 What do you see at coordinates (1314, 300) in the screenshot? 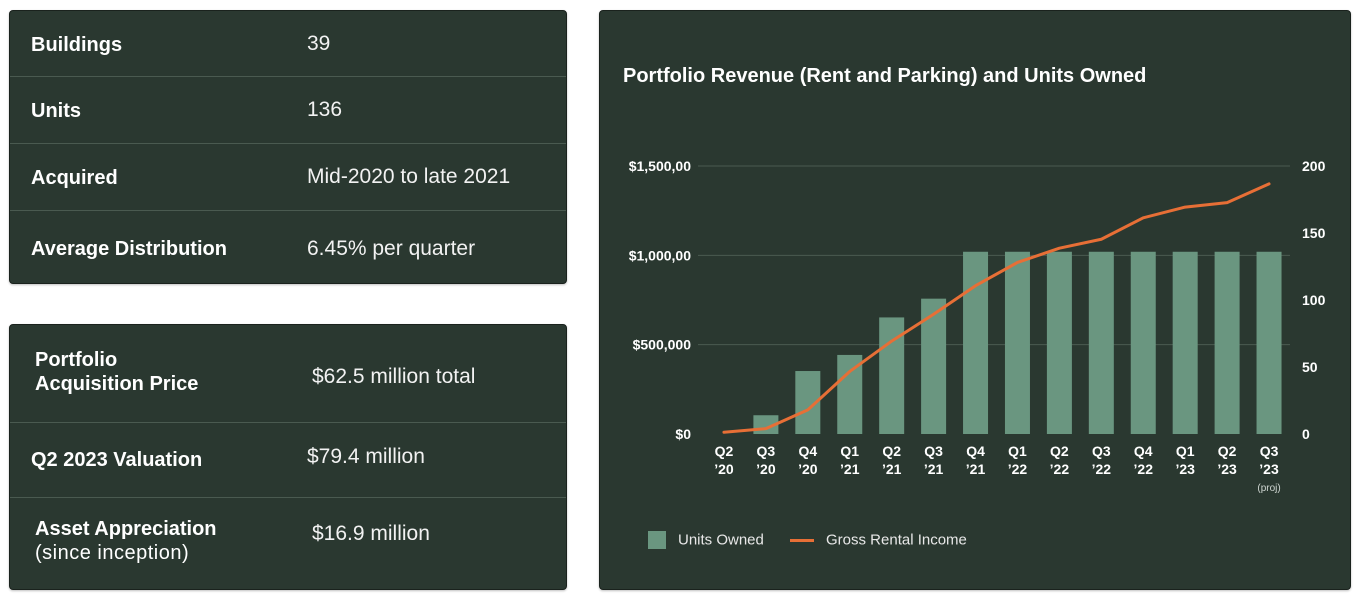
I see `y-right-tick-label: 100` at bounding box center [1314, 300].